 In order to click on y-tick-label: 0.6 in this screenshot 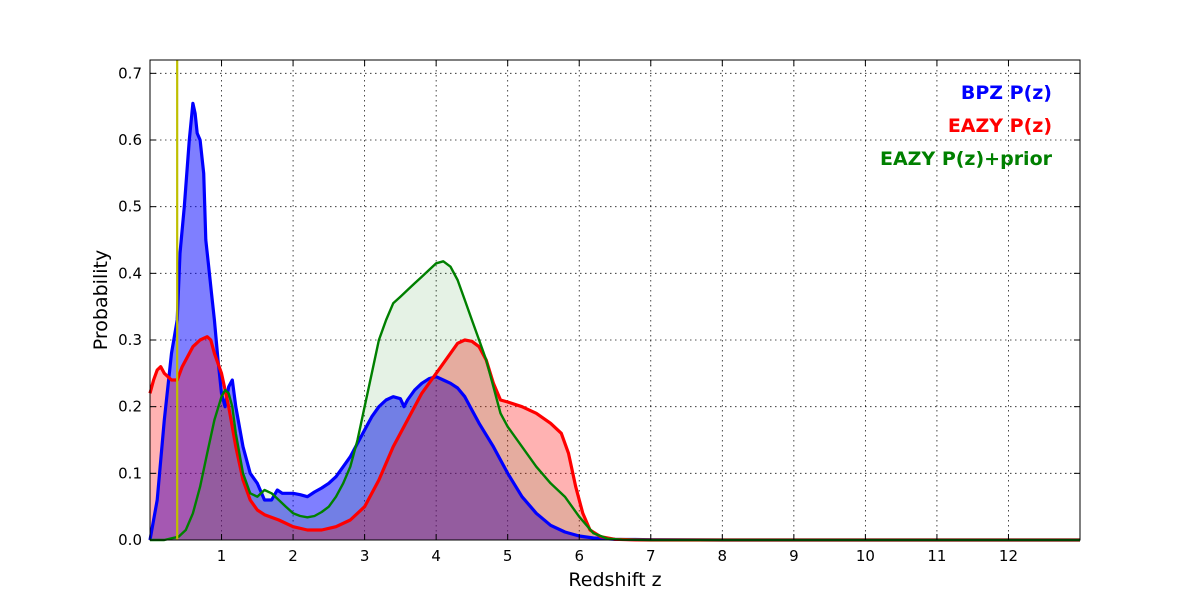, I will do `click(130, 140)`.